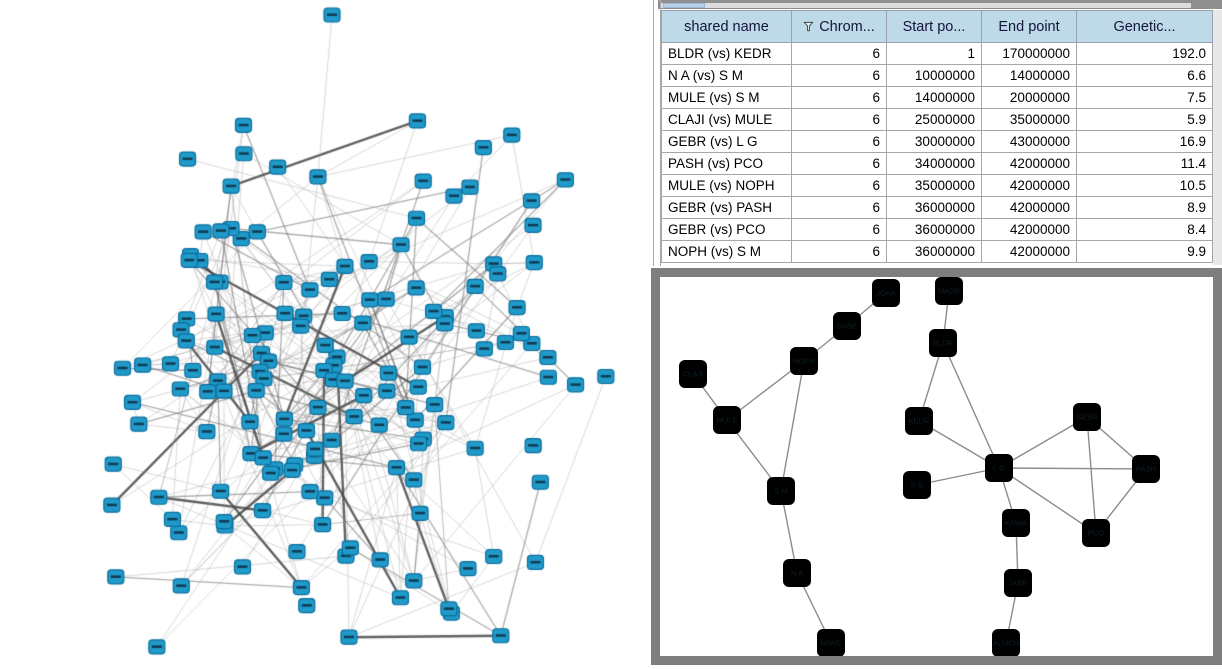 The image size is (1222, 669). I want to click on table-cell: 170000000, so click(1029, 53).